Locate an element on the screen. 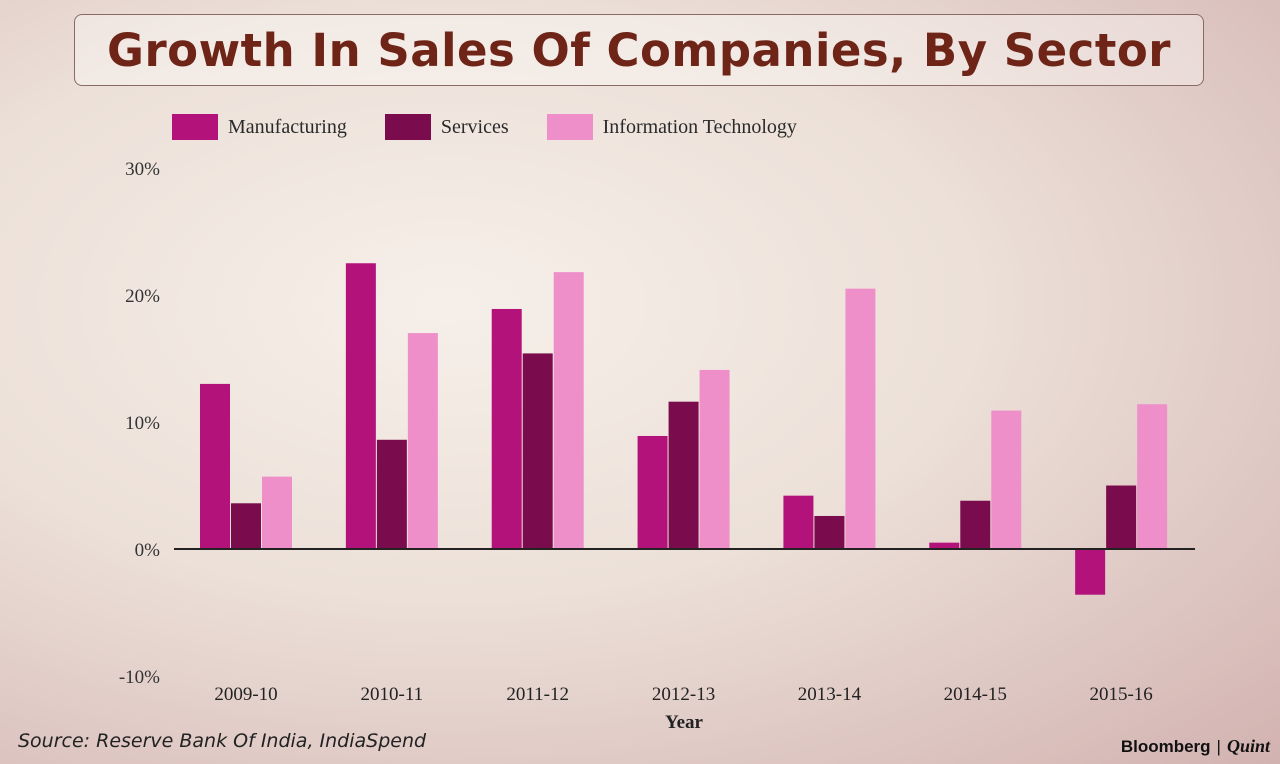  x-tick-label: 2014-15 is located at coordinates (975, 694).